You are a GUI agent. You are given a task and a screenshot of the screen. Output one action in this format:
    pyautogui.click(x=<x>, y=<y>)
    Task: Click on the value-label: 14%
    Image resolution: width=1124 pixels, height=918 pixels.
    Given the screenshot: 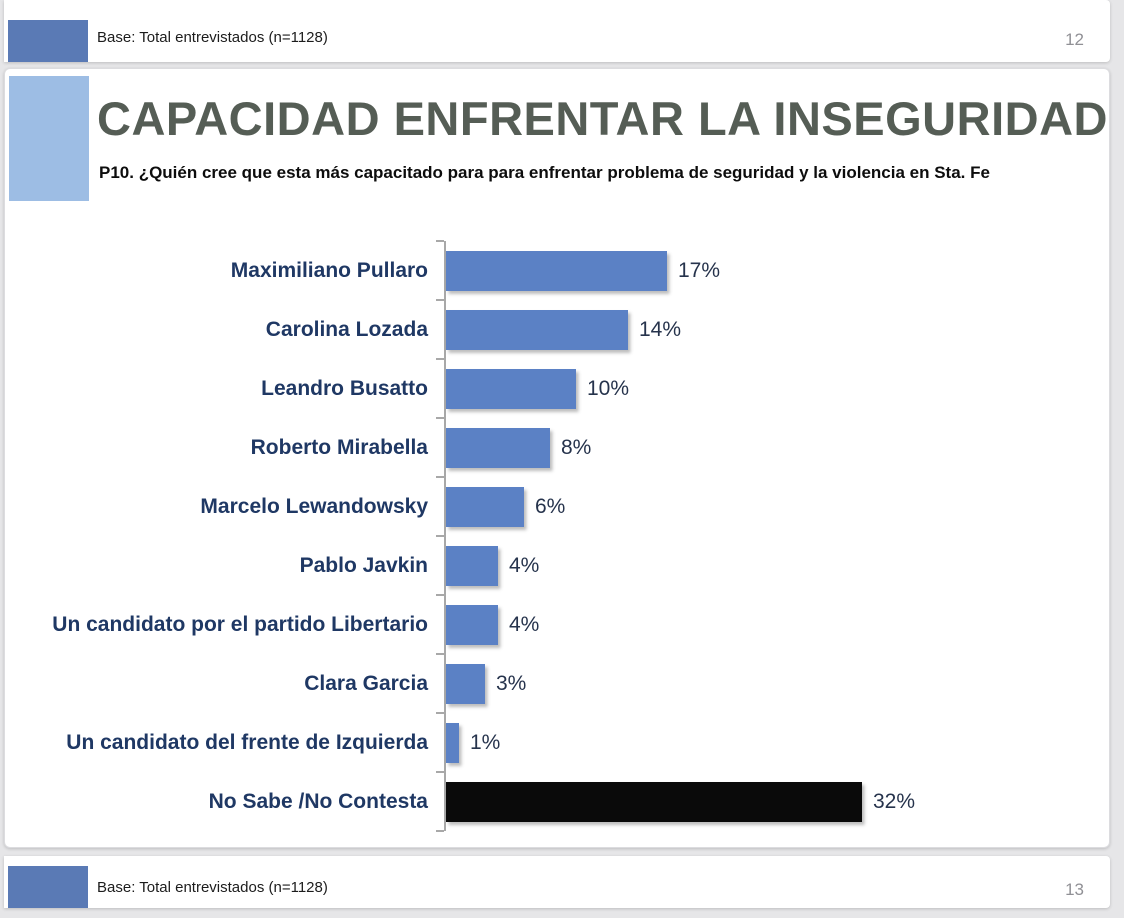 What is the action you would take?
    pyautogui.click(x=660, y=329)
    